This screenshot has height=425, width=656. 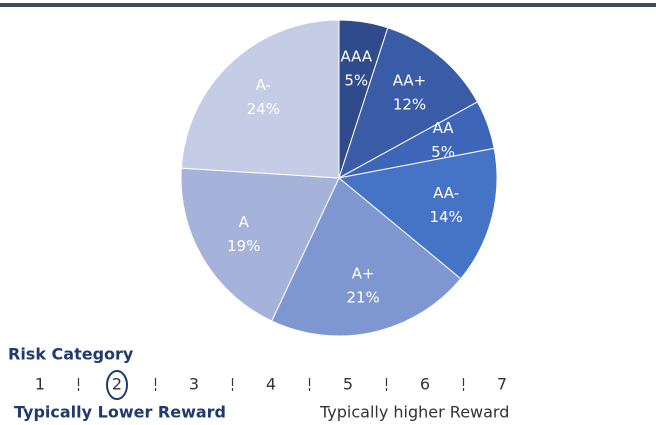 What do you see at coordinates (356, 56) in the screenshot?
I see `slice-label: AAA` at bounding box center [356, 56].